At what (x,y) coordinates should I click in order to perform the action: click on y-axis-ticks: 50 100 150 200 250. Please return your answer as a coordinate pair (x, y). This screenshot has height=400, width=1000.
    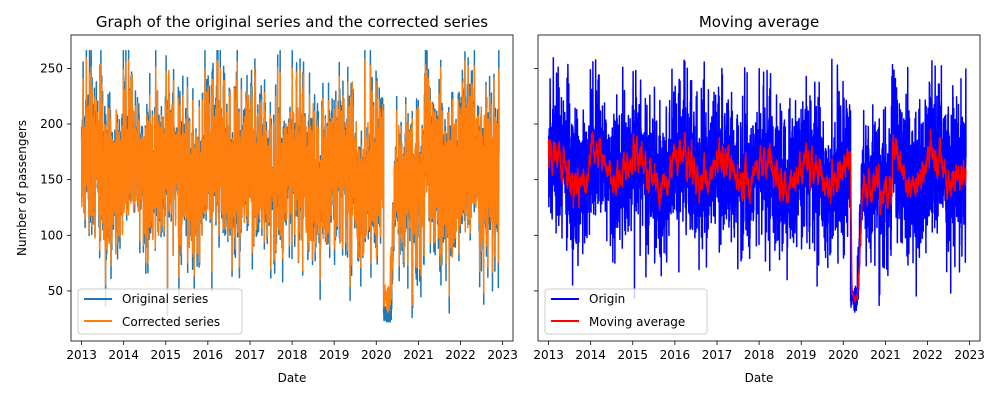
    Looking at the image, I should click on (55, 179).